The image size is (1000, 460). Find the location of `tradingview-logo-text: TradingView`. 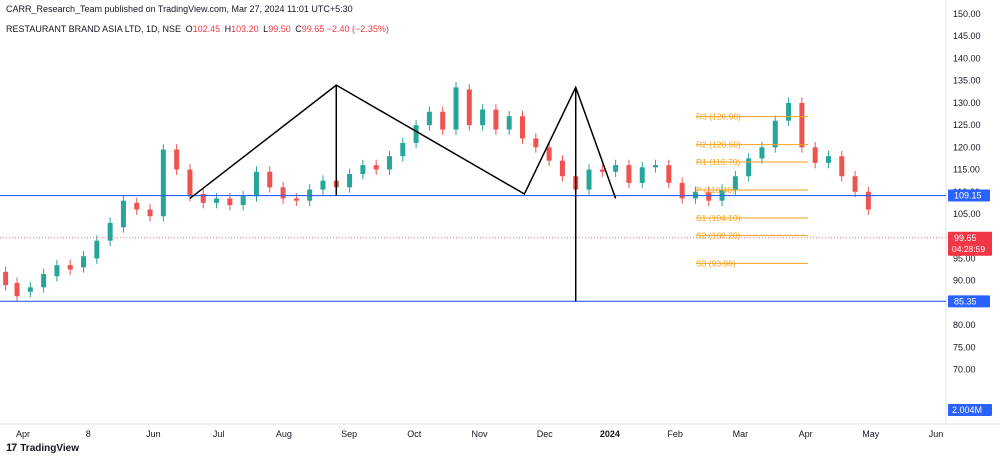

tradingview-logo-text: TradingView is located at coordinates (49, 448).